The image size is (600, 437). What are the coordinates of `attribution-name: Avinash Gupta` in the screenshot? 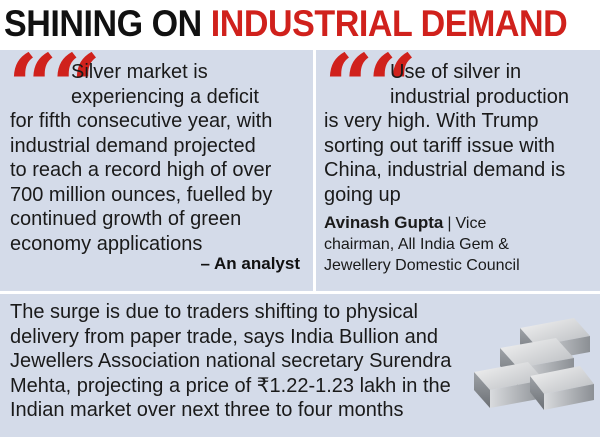 It's located at (384, 222).